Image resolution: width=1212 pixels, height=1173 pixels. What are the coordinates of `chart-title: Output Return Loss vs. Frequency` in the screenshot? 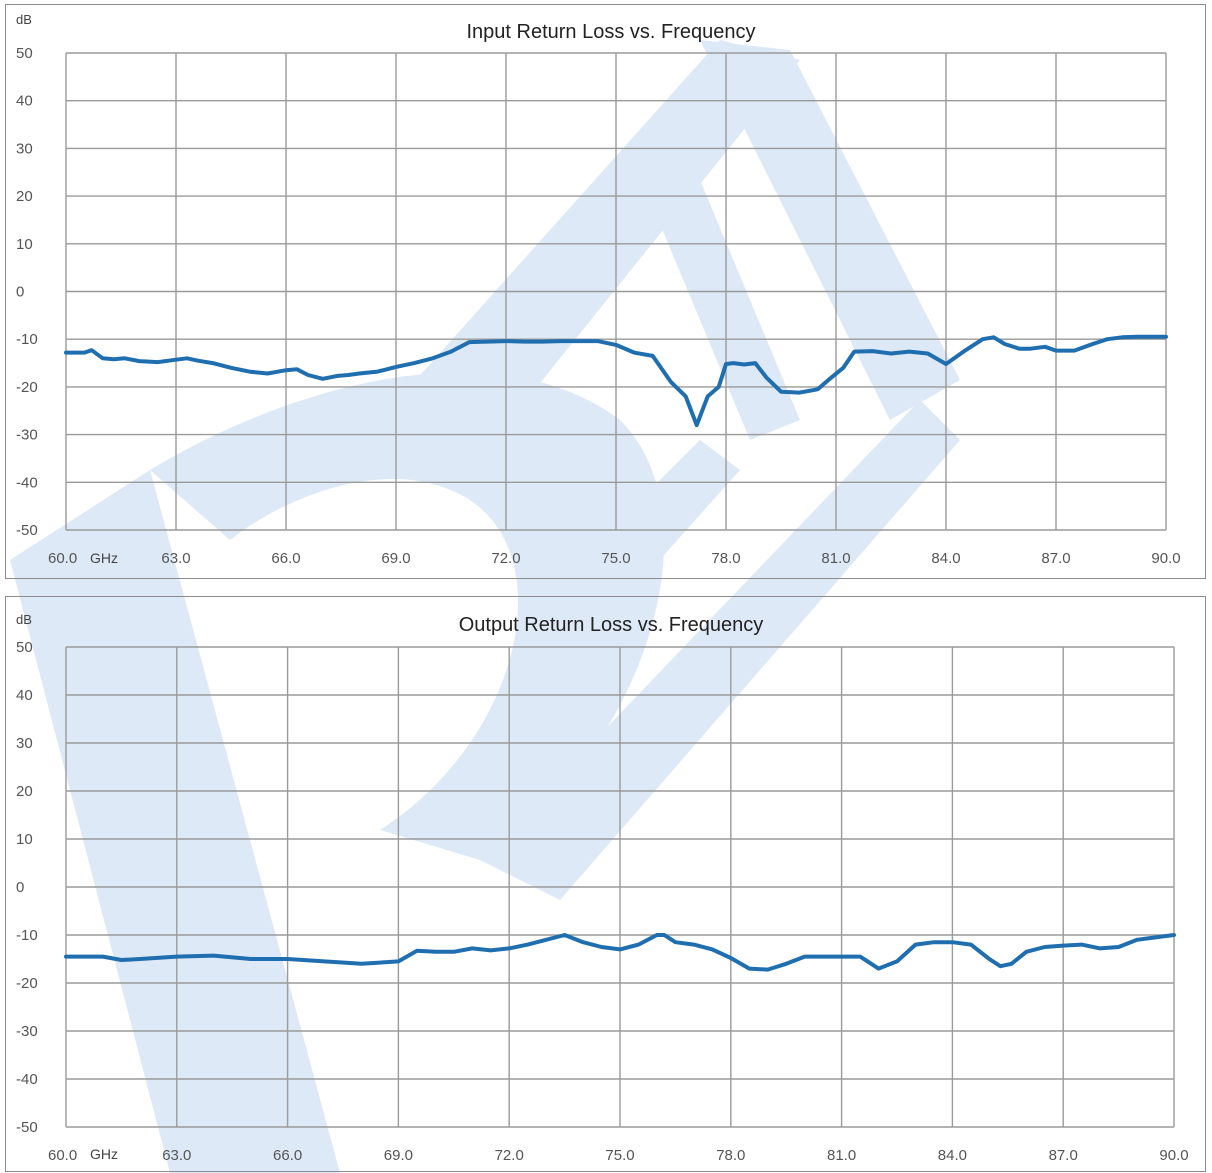 It's located at (611, 625).